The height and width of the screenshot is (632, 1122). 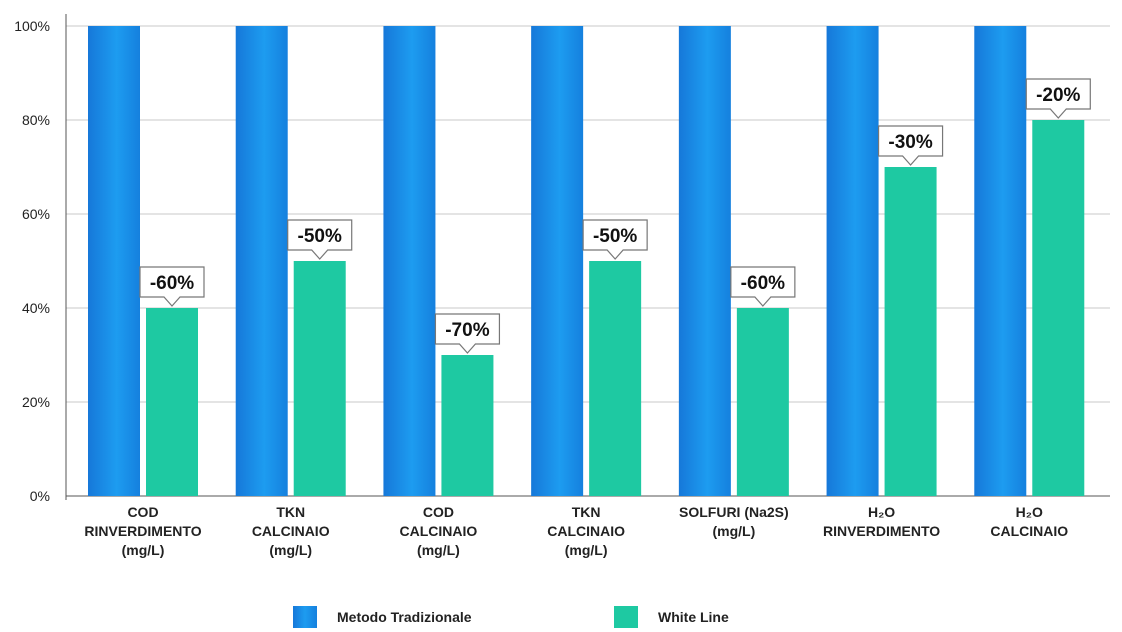 I want to click on callout-label: -20%, so click(x=1058, y=95).